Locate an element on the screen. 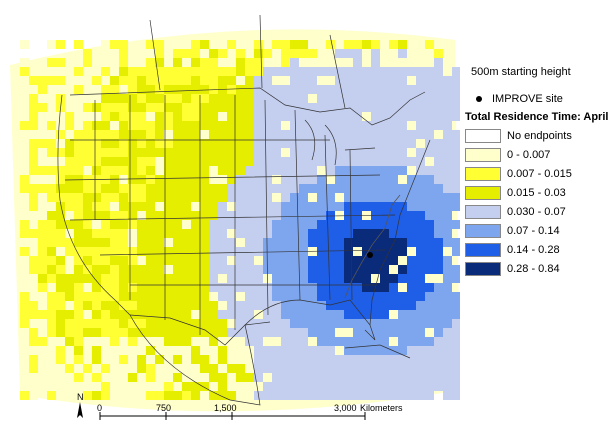 The image size is (613, 427). legend-swatch is located at coordinates (483, 231).